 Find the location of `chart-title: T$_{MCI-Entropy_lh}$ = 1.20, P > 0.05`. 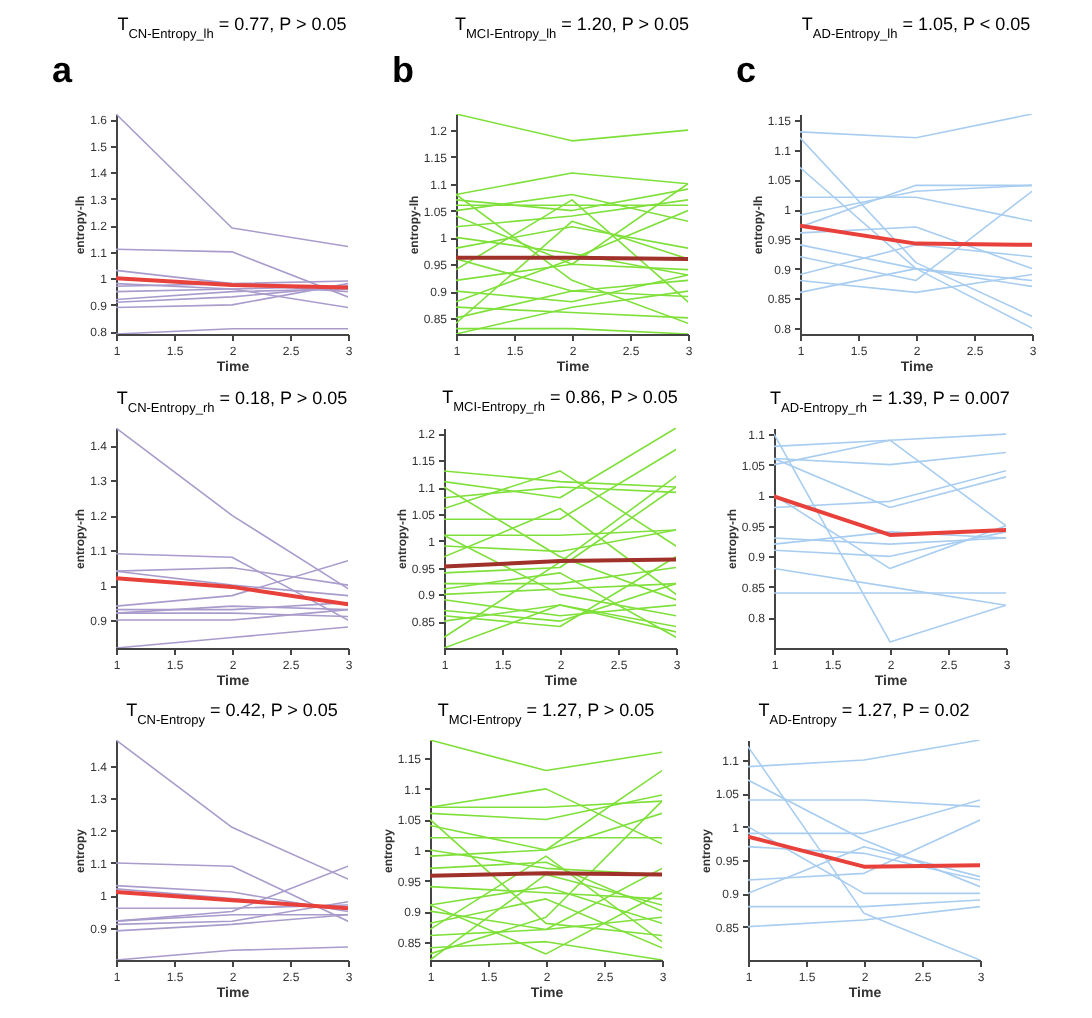

chart-title: T$_{MCI-Entropy_lh}$ = 1.20, P > 0.05 is located at coordinates (572, 27).